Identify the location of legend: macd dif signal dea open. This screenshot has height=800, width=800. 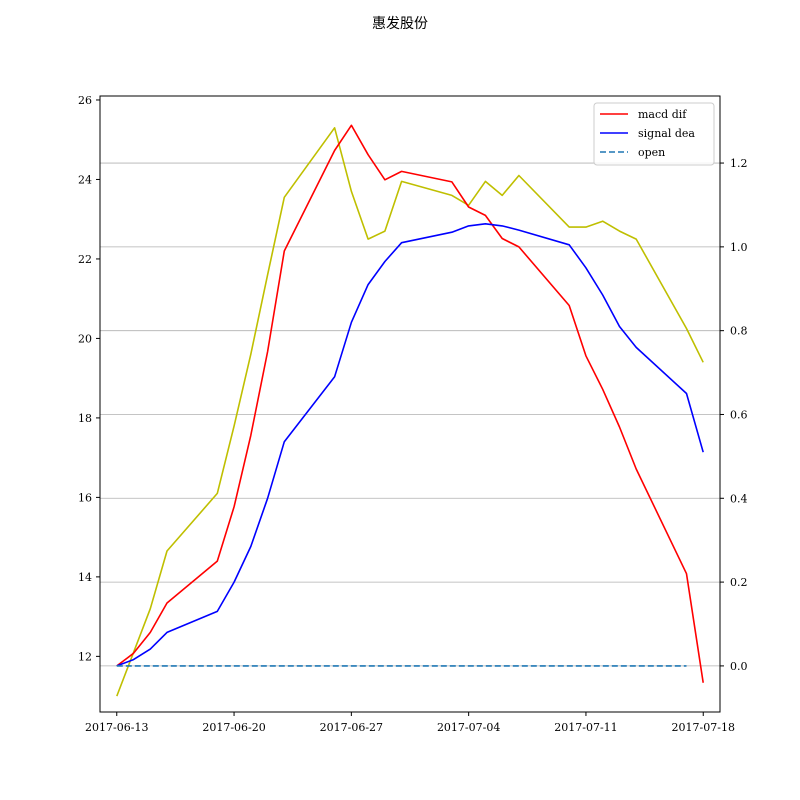
(654, 134).